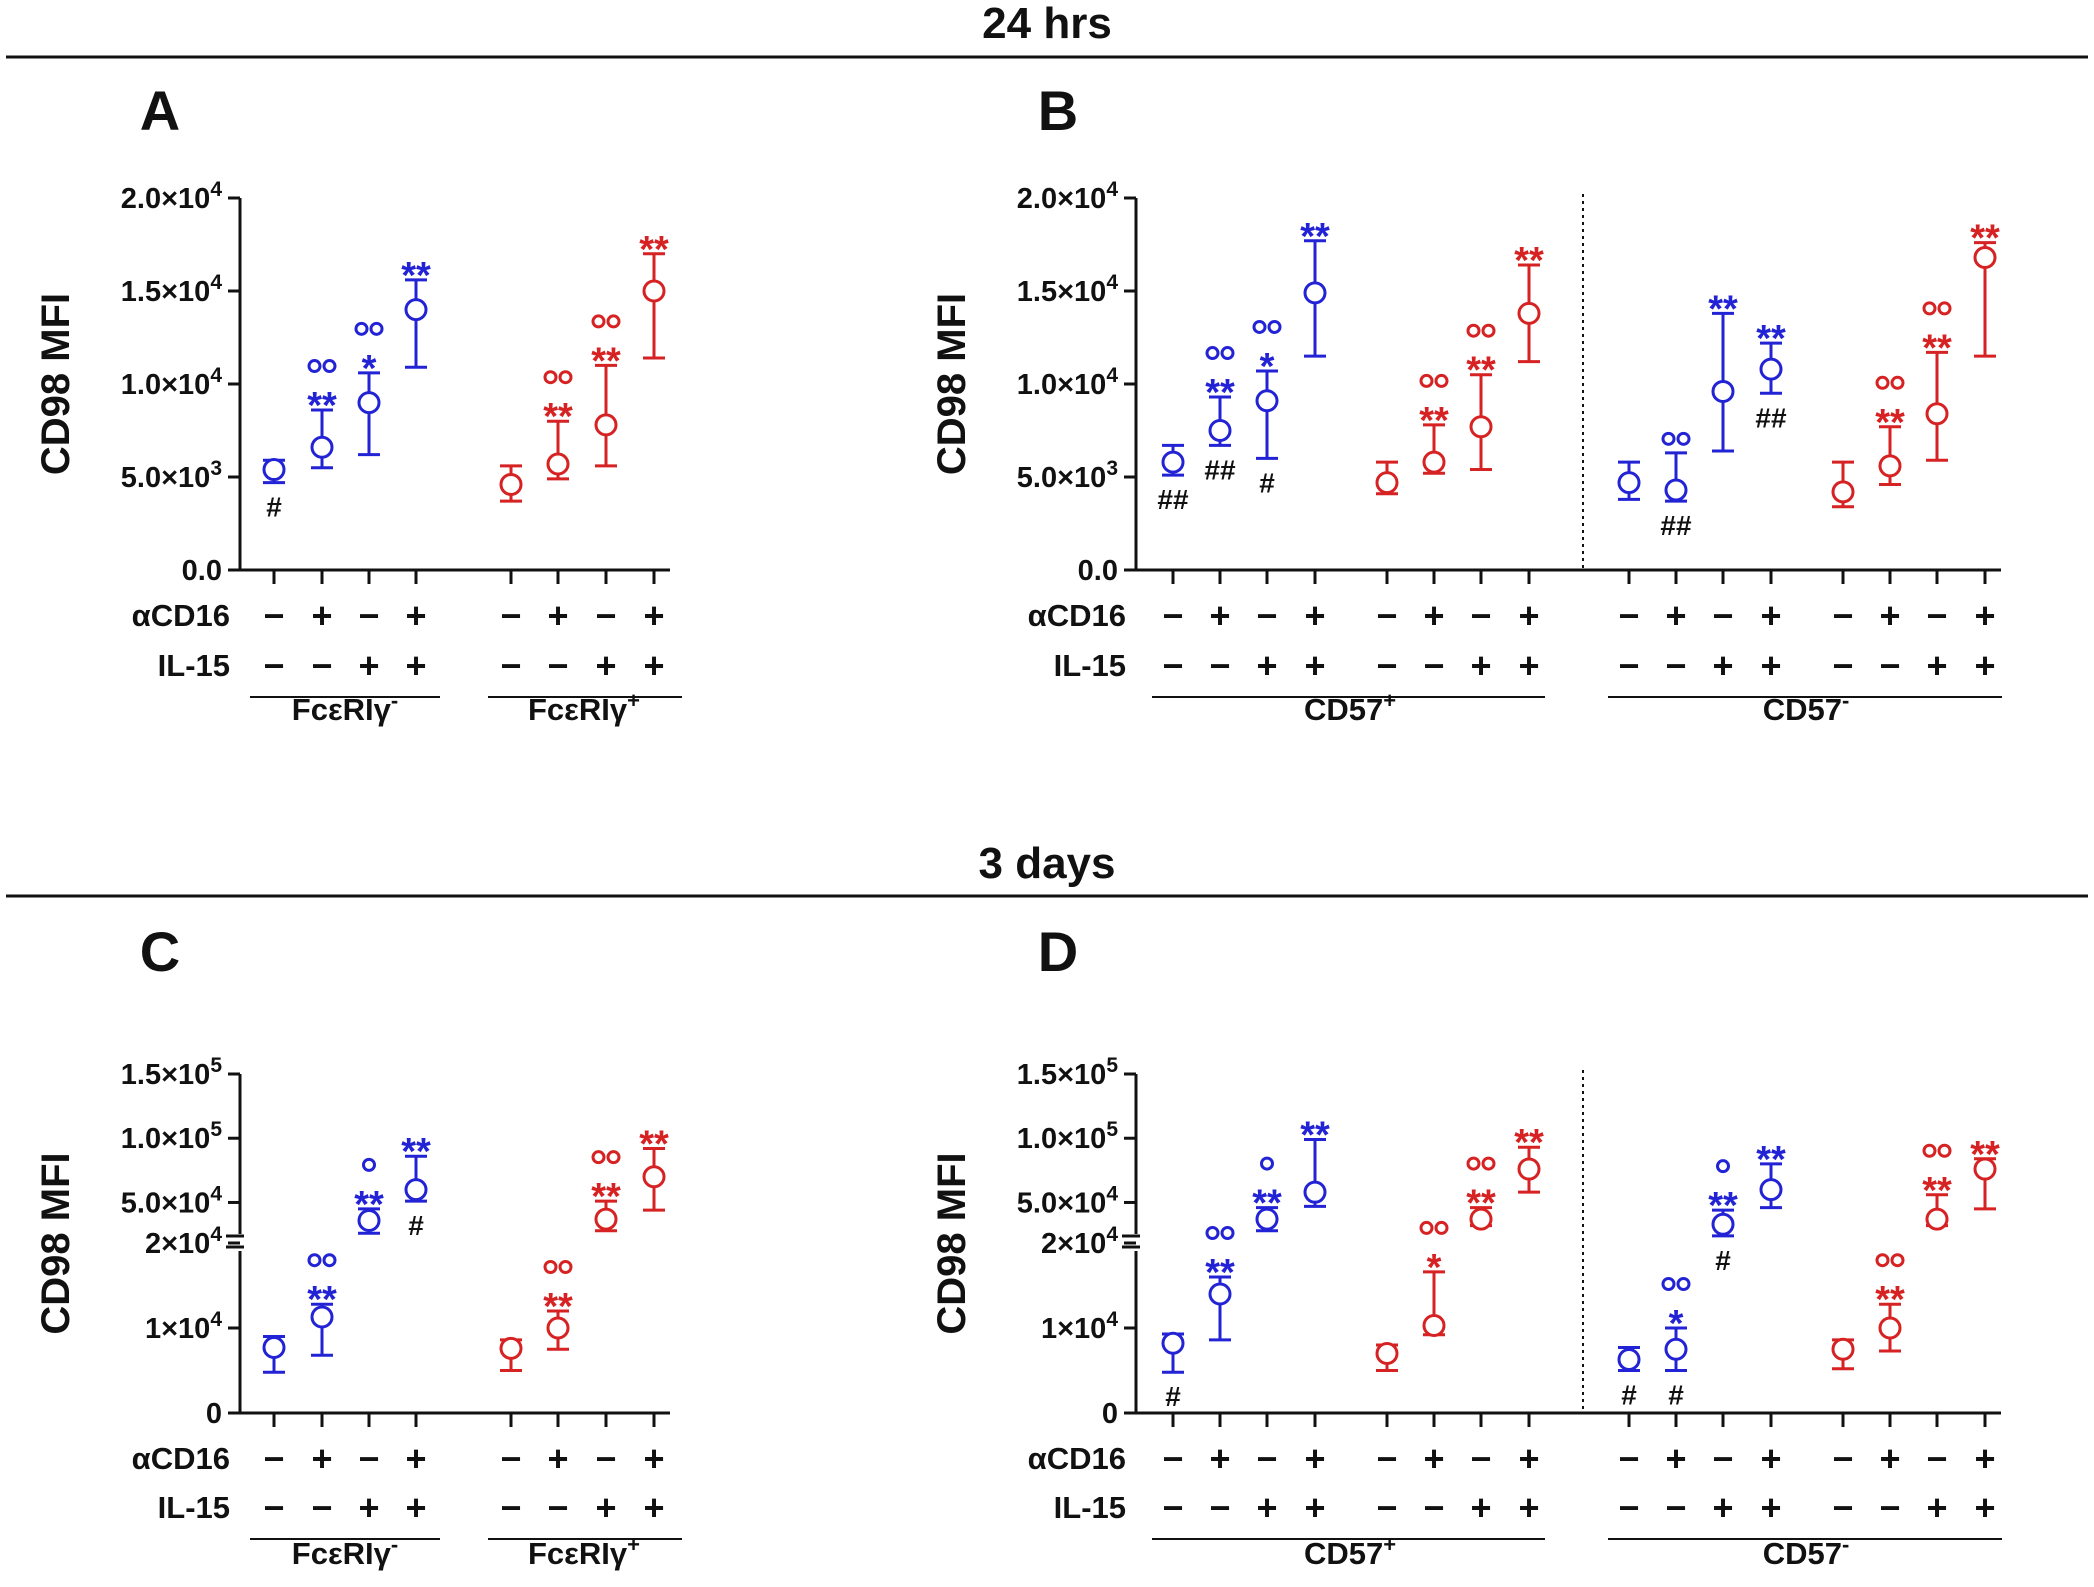 The image size is (2094, 1587). What do you see at coordinates (1047, 863) in the screenshot?
I see `section-title-3days: 3 days` at bounding box center [1047, 863].